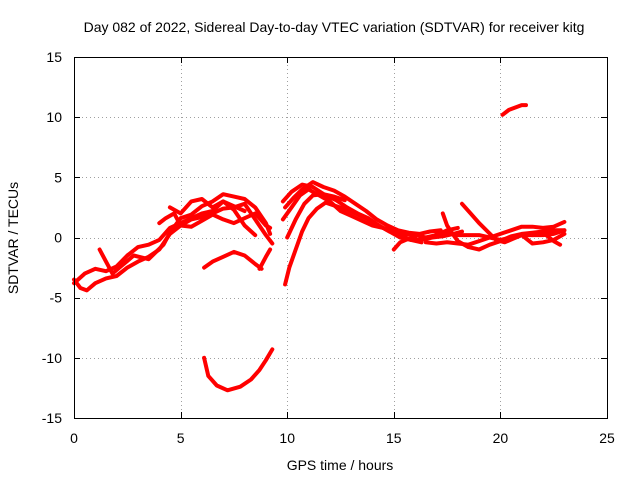 Image resolution: width=640 pixels, height=480 pixels. Describe the element at coordinates (56, 298) in the screenshot. I see `y-tick-label: -5` at that location.